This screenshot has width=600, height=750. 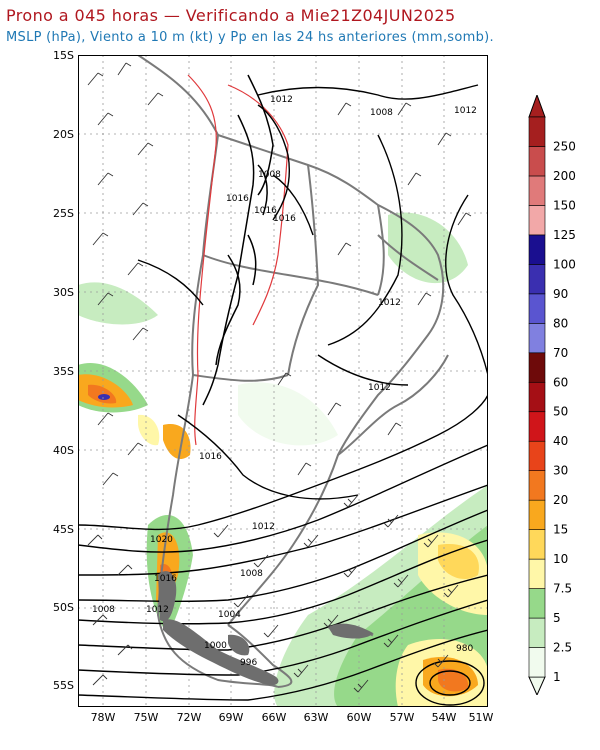 I want to click on colorbar-label: 80, so click(x=560, y=323).